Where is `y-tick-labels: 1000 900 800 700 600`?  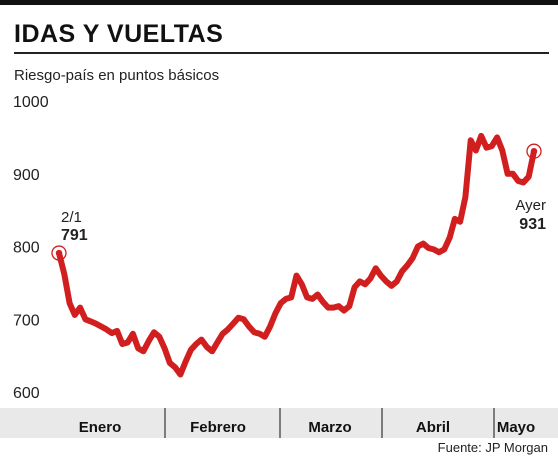 y-tick-labels: 1000 900 800 700 600 is located at coordinates (31, 248).